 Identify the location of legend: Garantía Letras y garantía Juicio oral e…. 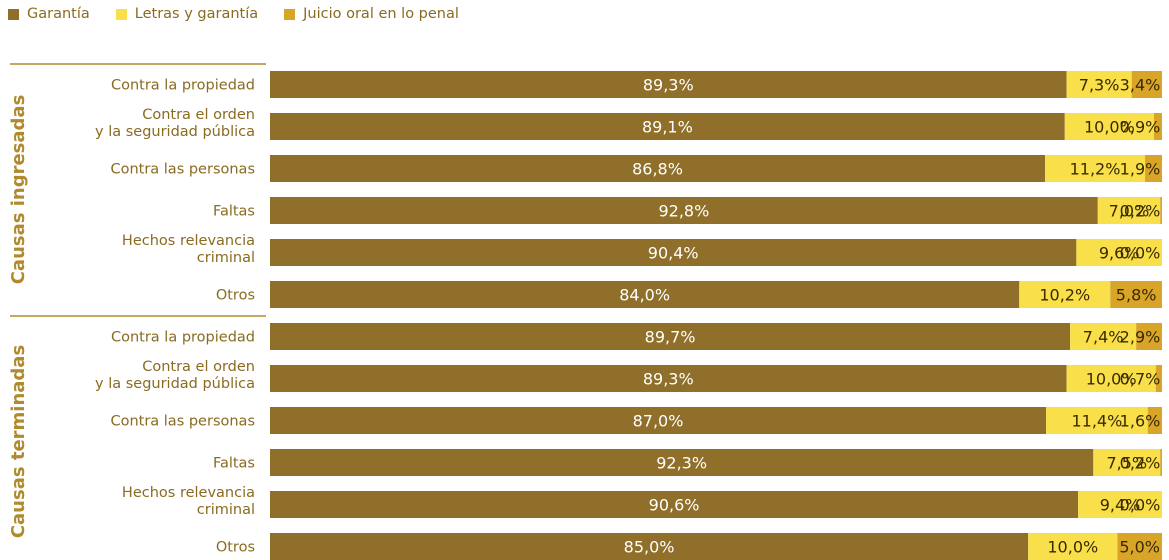
(233, 14).